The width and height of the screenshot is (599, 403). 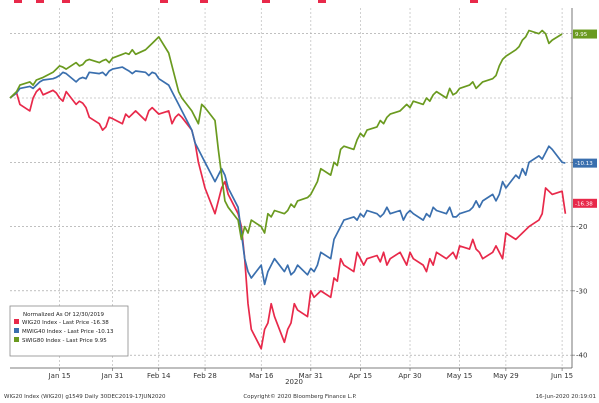 What do you see at coordinates (581, 227) in the screenshot?
I see `y-tick-label: -20` at bounding box center [581, 227].